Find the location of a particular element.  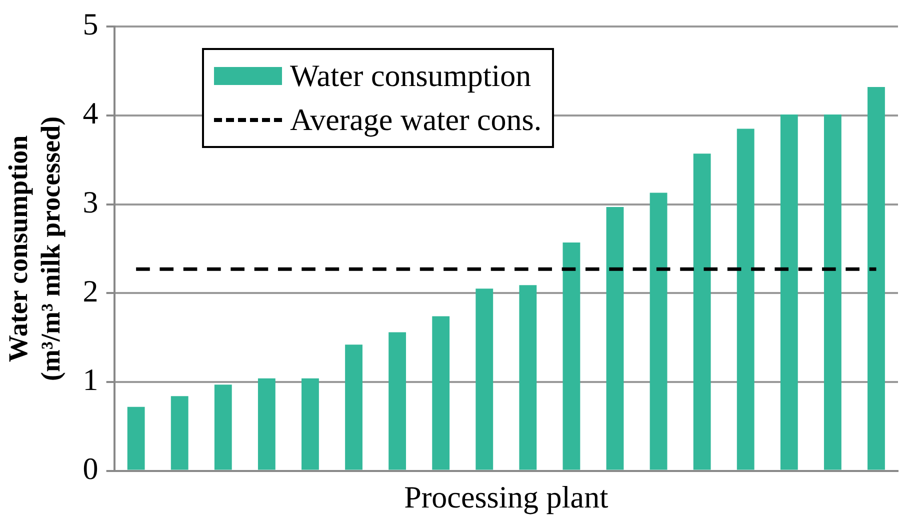

y-tick-label: 4 is located at coordinates (90, 113).